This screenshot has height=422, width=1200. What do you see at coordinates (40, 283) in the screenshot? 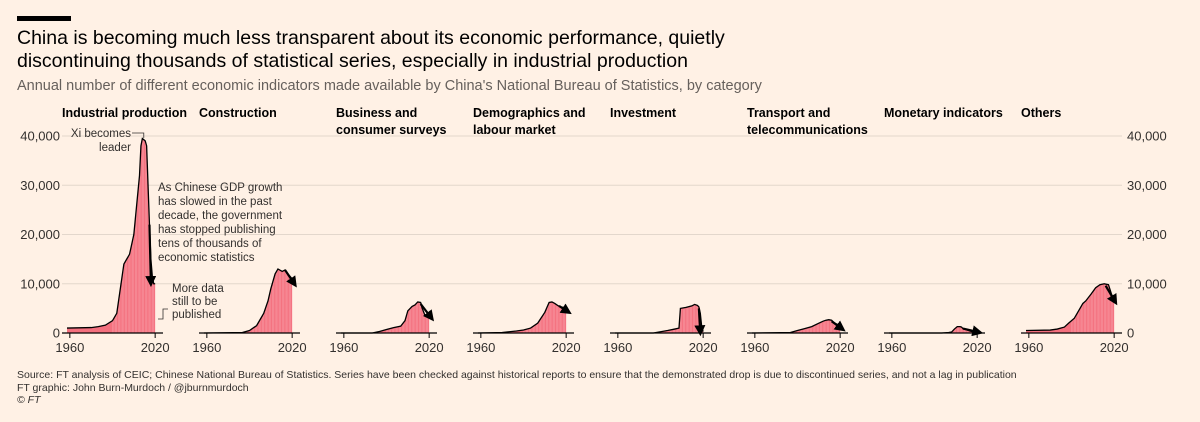
I see `y-tick-label-left-10000: 10,000` at bounding box center [40, 283].